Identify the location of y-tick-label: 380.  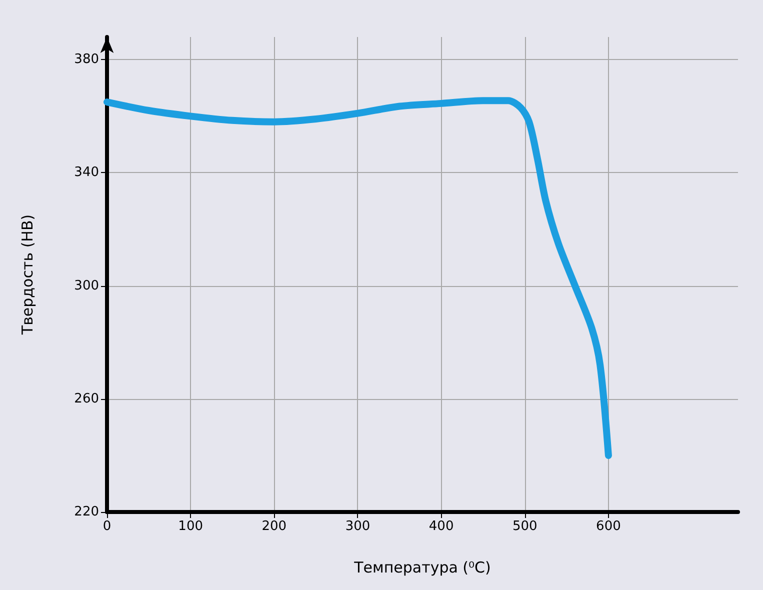
(86, 60).